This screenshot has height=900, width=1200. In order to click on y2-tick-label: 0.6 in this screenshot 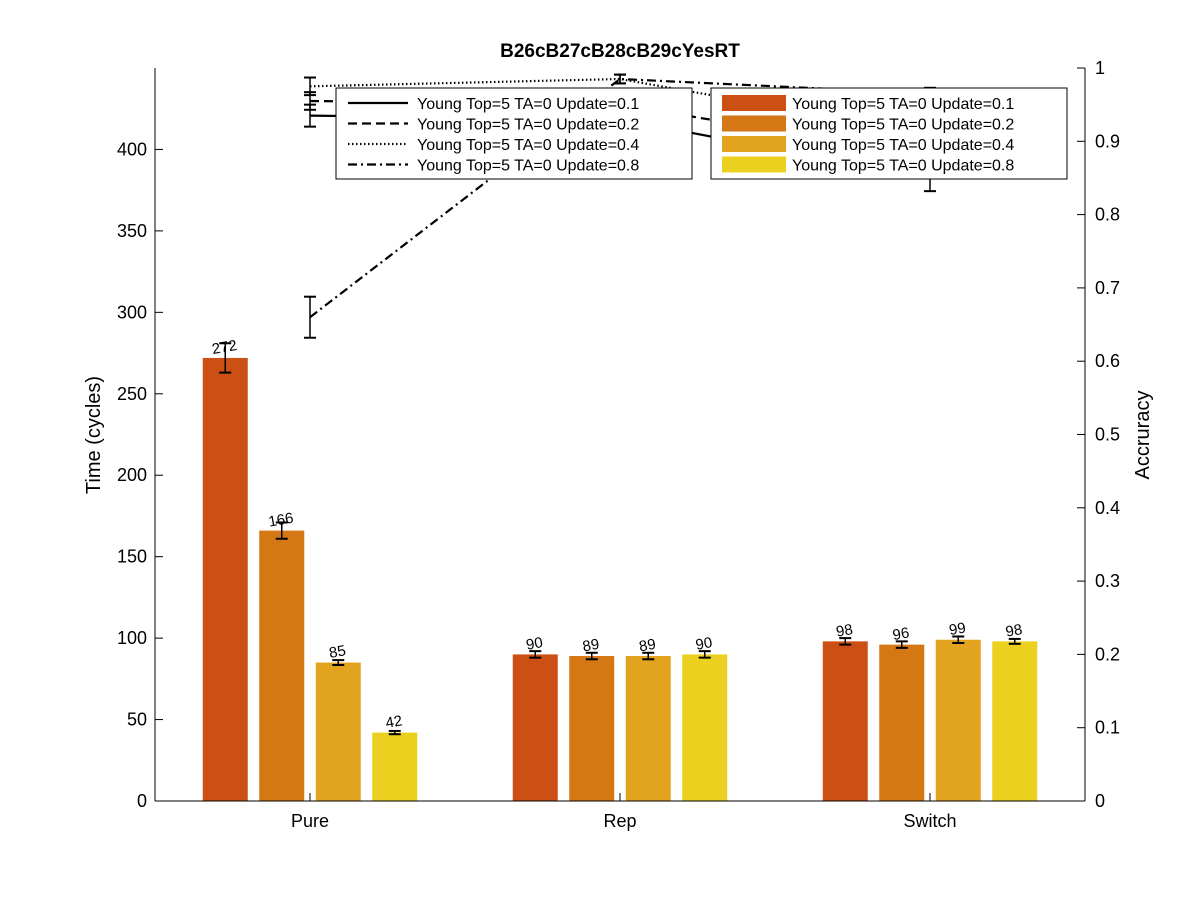, I will do `click(1107, 361)`.